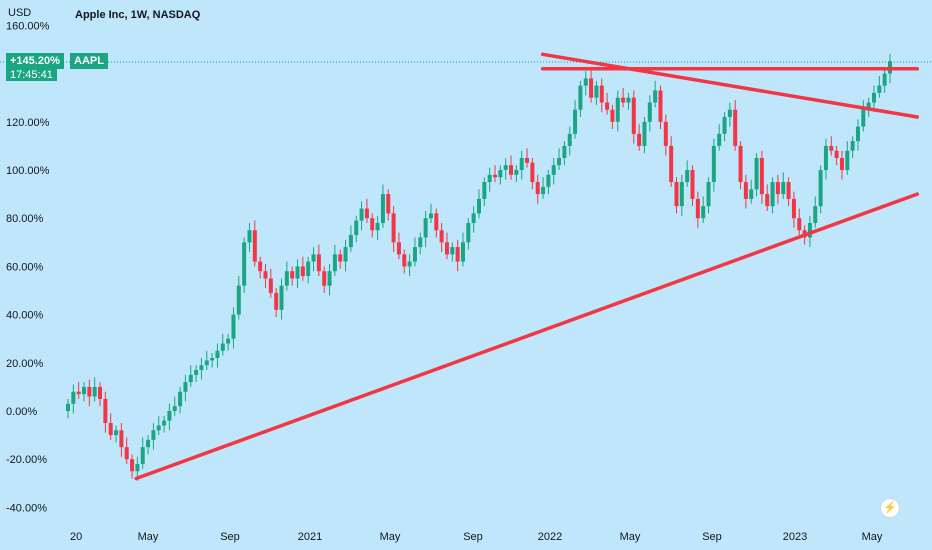 The image size is (932, 550). What do you see at coordinates (26, 508) in the screenshot?
I see `y-tick-label: -40.00%` at bounding box center [26, 508].